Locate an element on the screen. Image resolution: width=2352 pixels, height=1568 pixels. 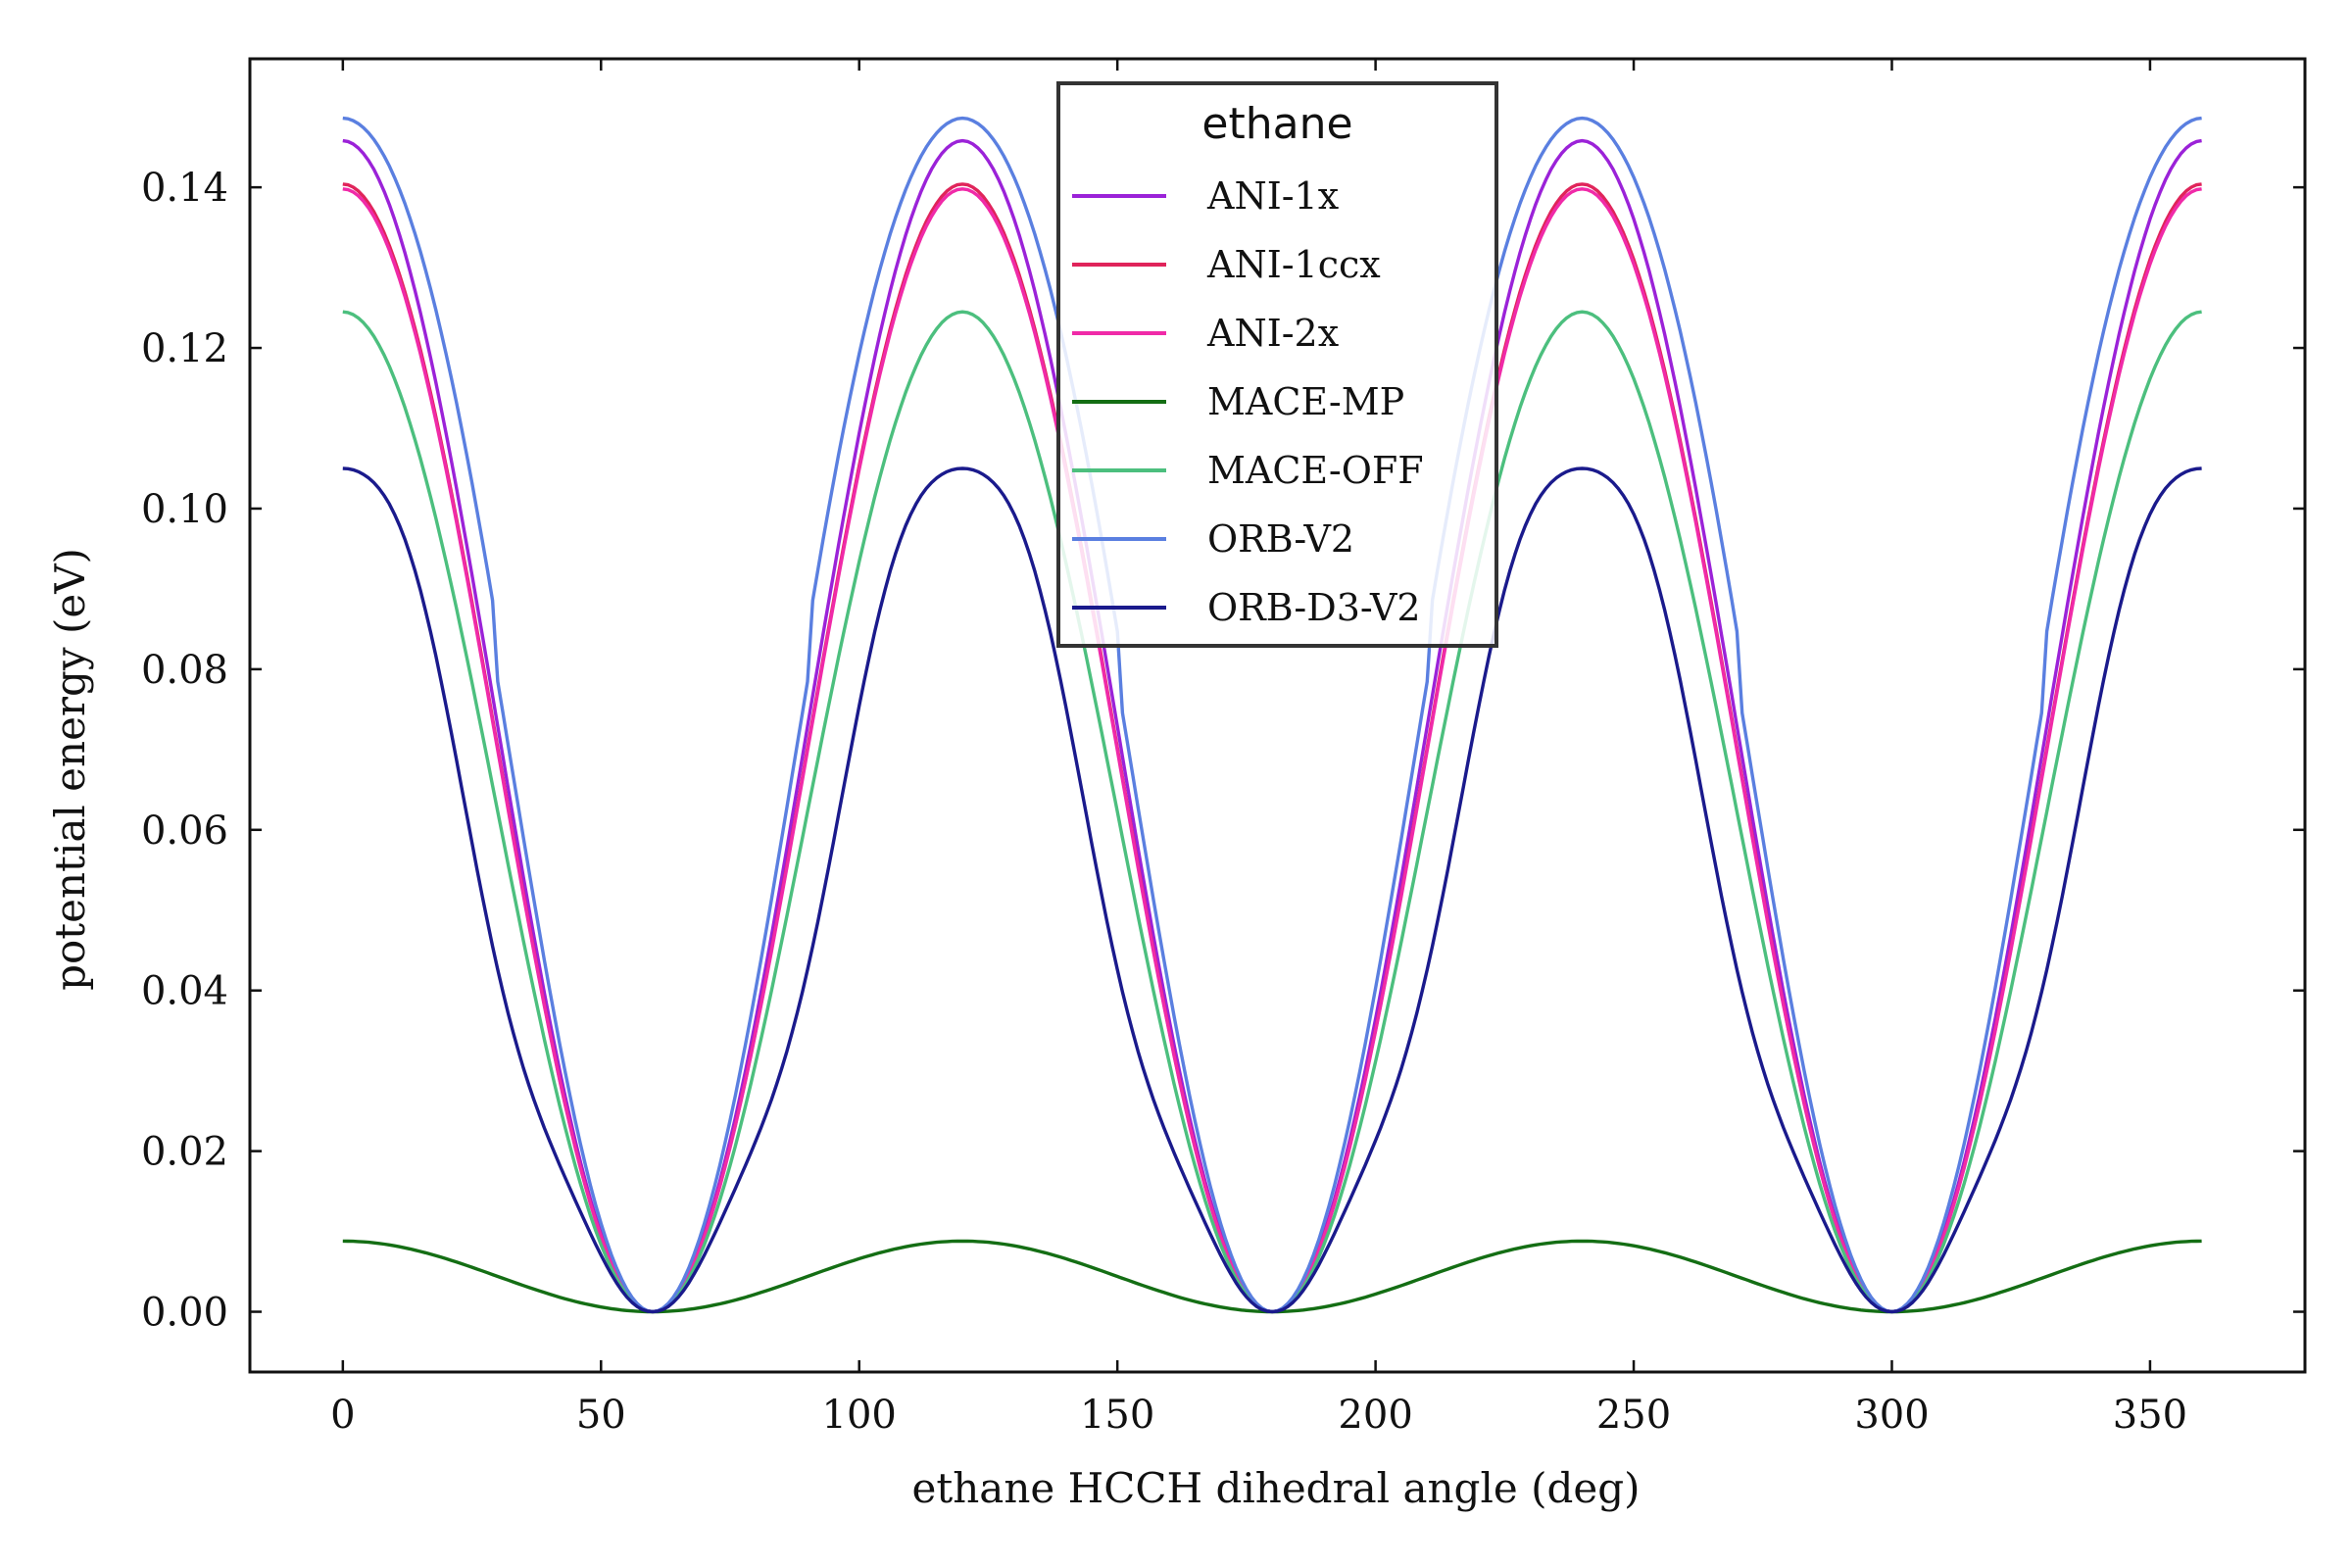
x-axis-label: ethane HCCH dihedral angle (deg) is located at coordinates (1276, 1488).